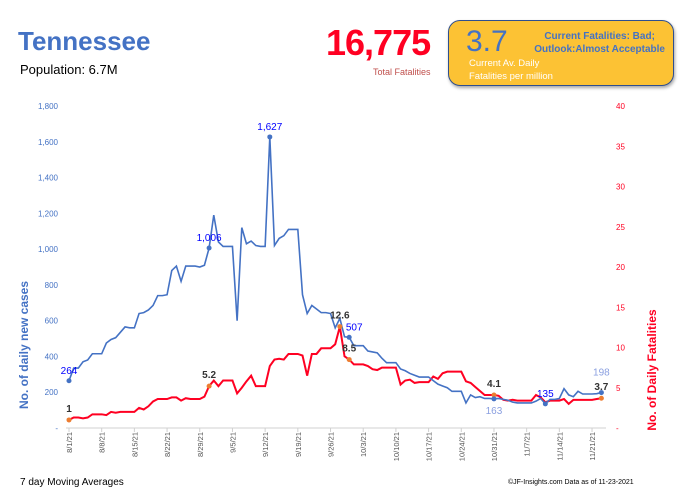  Describe the element at coordinates (620, 187) in the screenshot. I see `y2-tick-label: 30` at that location.